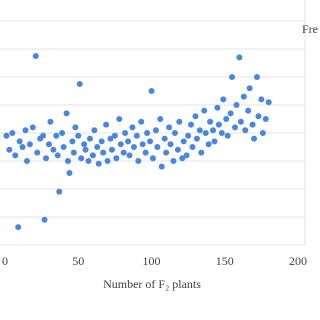 The width and height of the screenshot is (320, 320). What do you see at coordinates (298, 261) in the screenshot?
I see `x-tick-label: 200` at bounding box center [298, 261].